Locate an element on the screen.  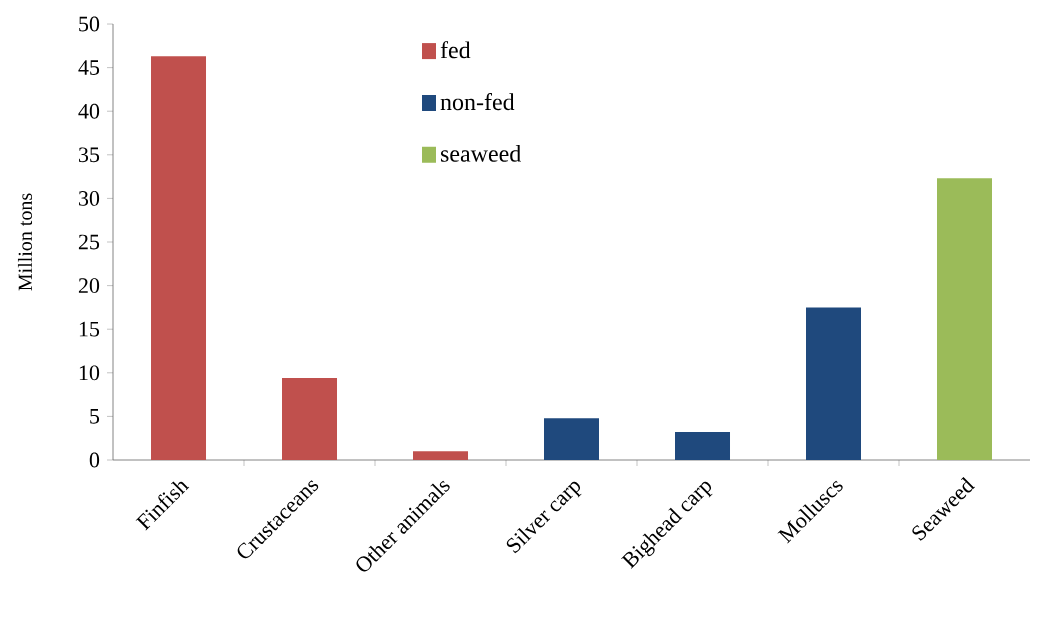
legend-label: seaweed is located at coordinates (481, 153).